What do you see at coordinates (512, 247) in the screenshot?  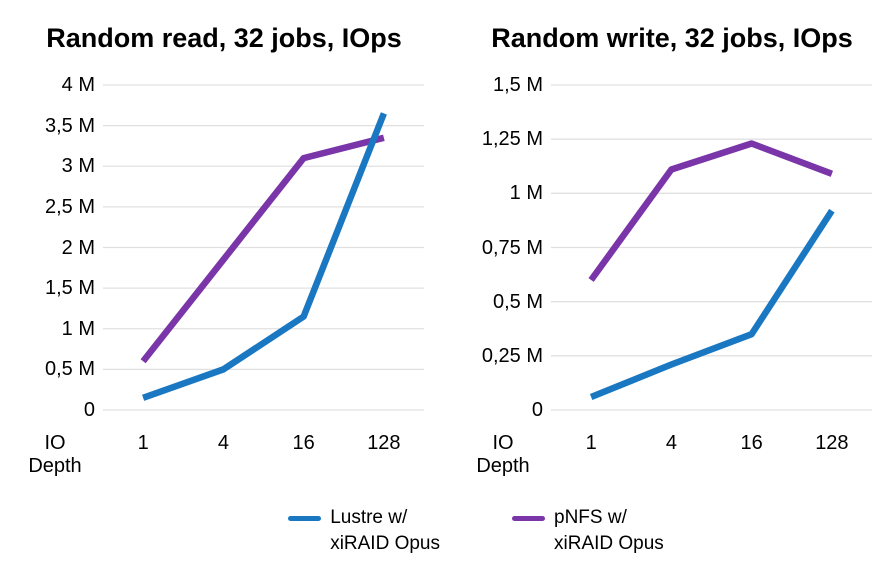 I see `y-tick-label: 0,75 M` at bounding box center [512, 247].